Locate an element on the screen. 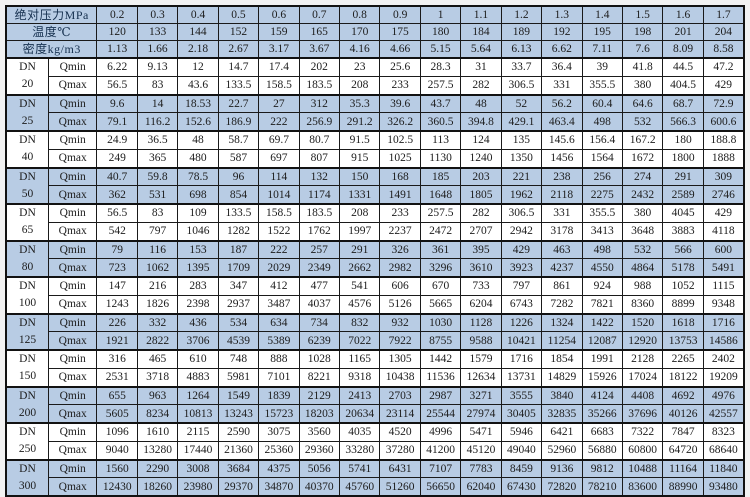 This screenshot has width=750, height=497. qmax-value-cell: 68640 is located at coordinates (723, 450).